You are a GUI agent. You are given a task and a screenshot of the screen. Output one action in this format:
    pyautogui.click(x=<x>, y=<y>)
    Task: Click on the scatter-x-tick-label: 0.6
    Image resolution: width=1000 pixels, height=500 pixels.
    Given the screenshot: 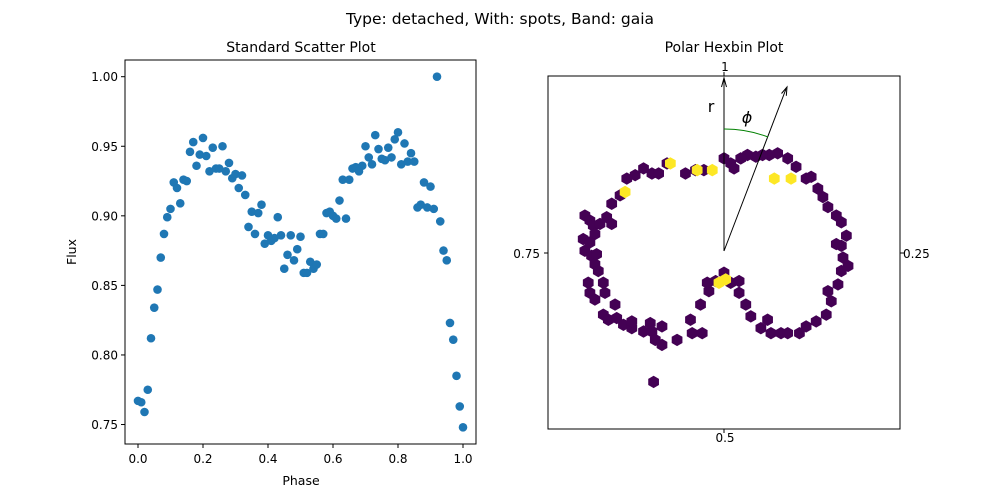 What is the action you would take?
    pyautogui.click(x=332, y=459)
    